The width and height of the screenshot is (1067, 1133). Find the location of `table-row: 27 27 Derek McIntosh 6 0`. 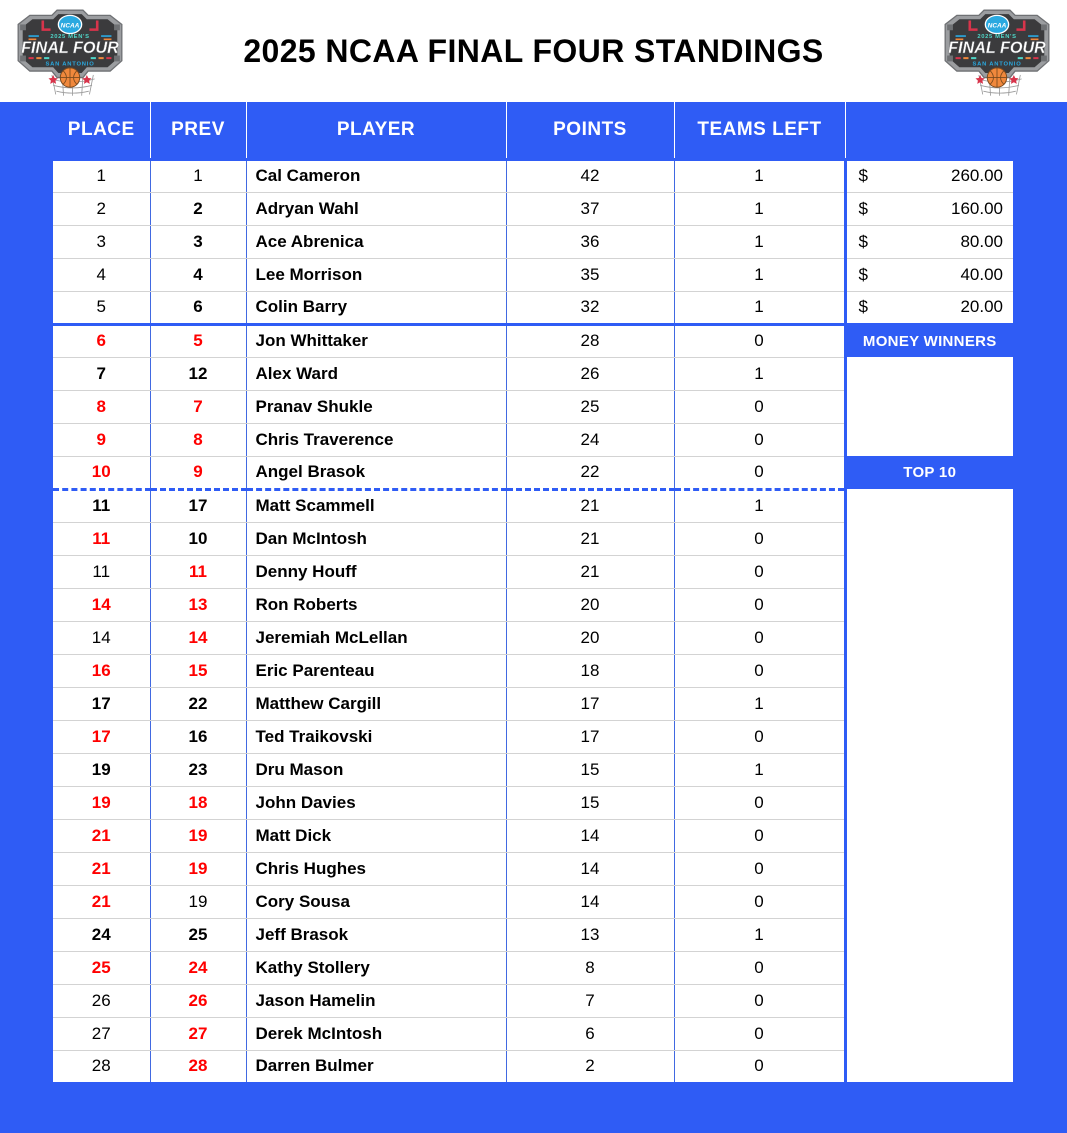

table-row: 27 27 Derek McIntosh 6 0 is located at coordinates (533, 1034).